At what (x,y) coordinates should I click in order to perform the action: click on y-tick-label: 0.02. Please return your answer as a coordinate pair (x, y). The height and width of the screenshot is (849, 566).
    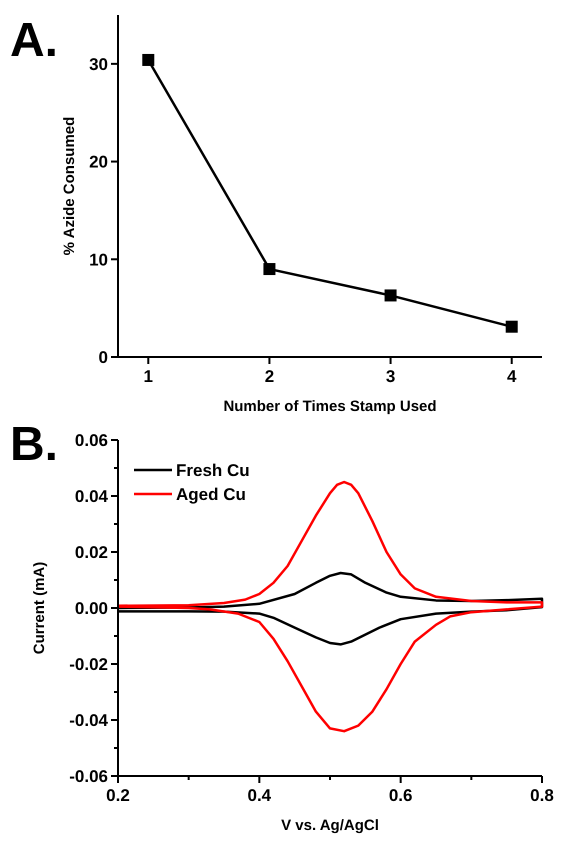
    Looking at the image, I should click on (91, 552).